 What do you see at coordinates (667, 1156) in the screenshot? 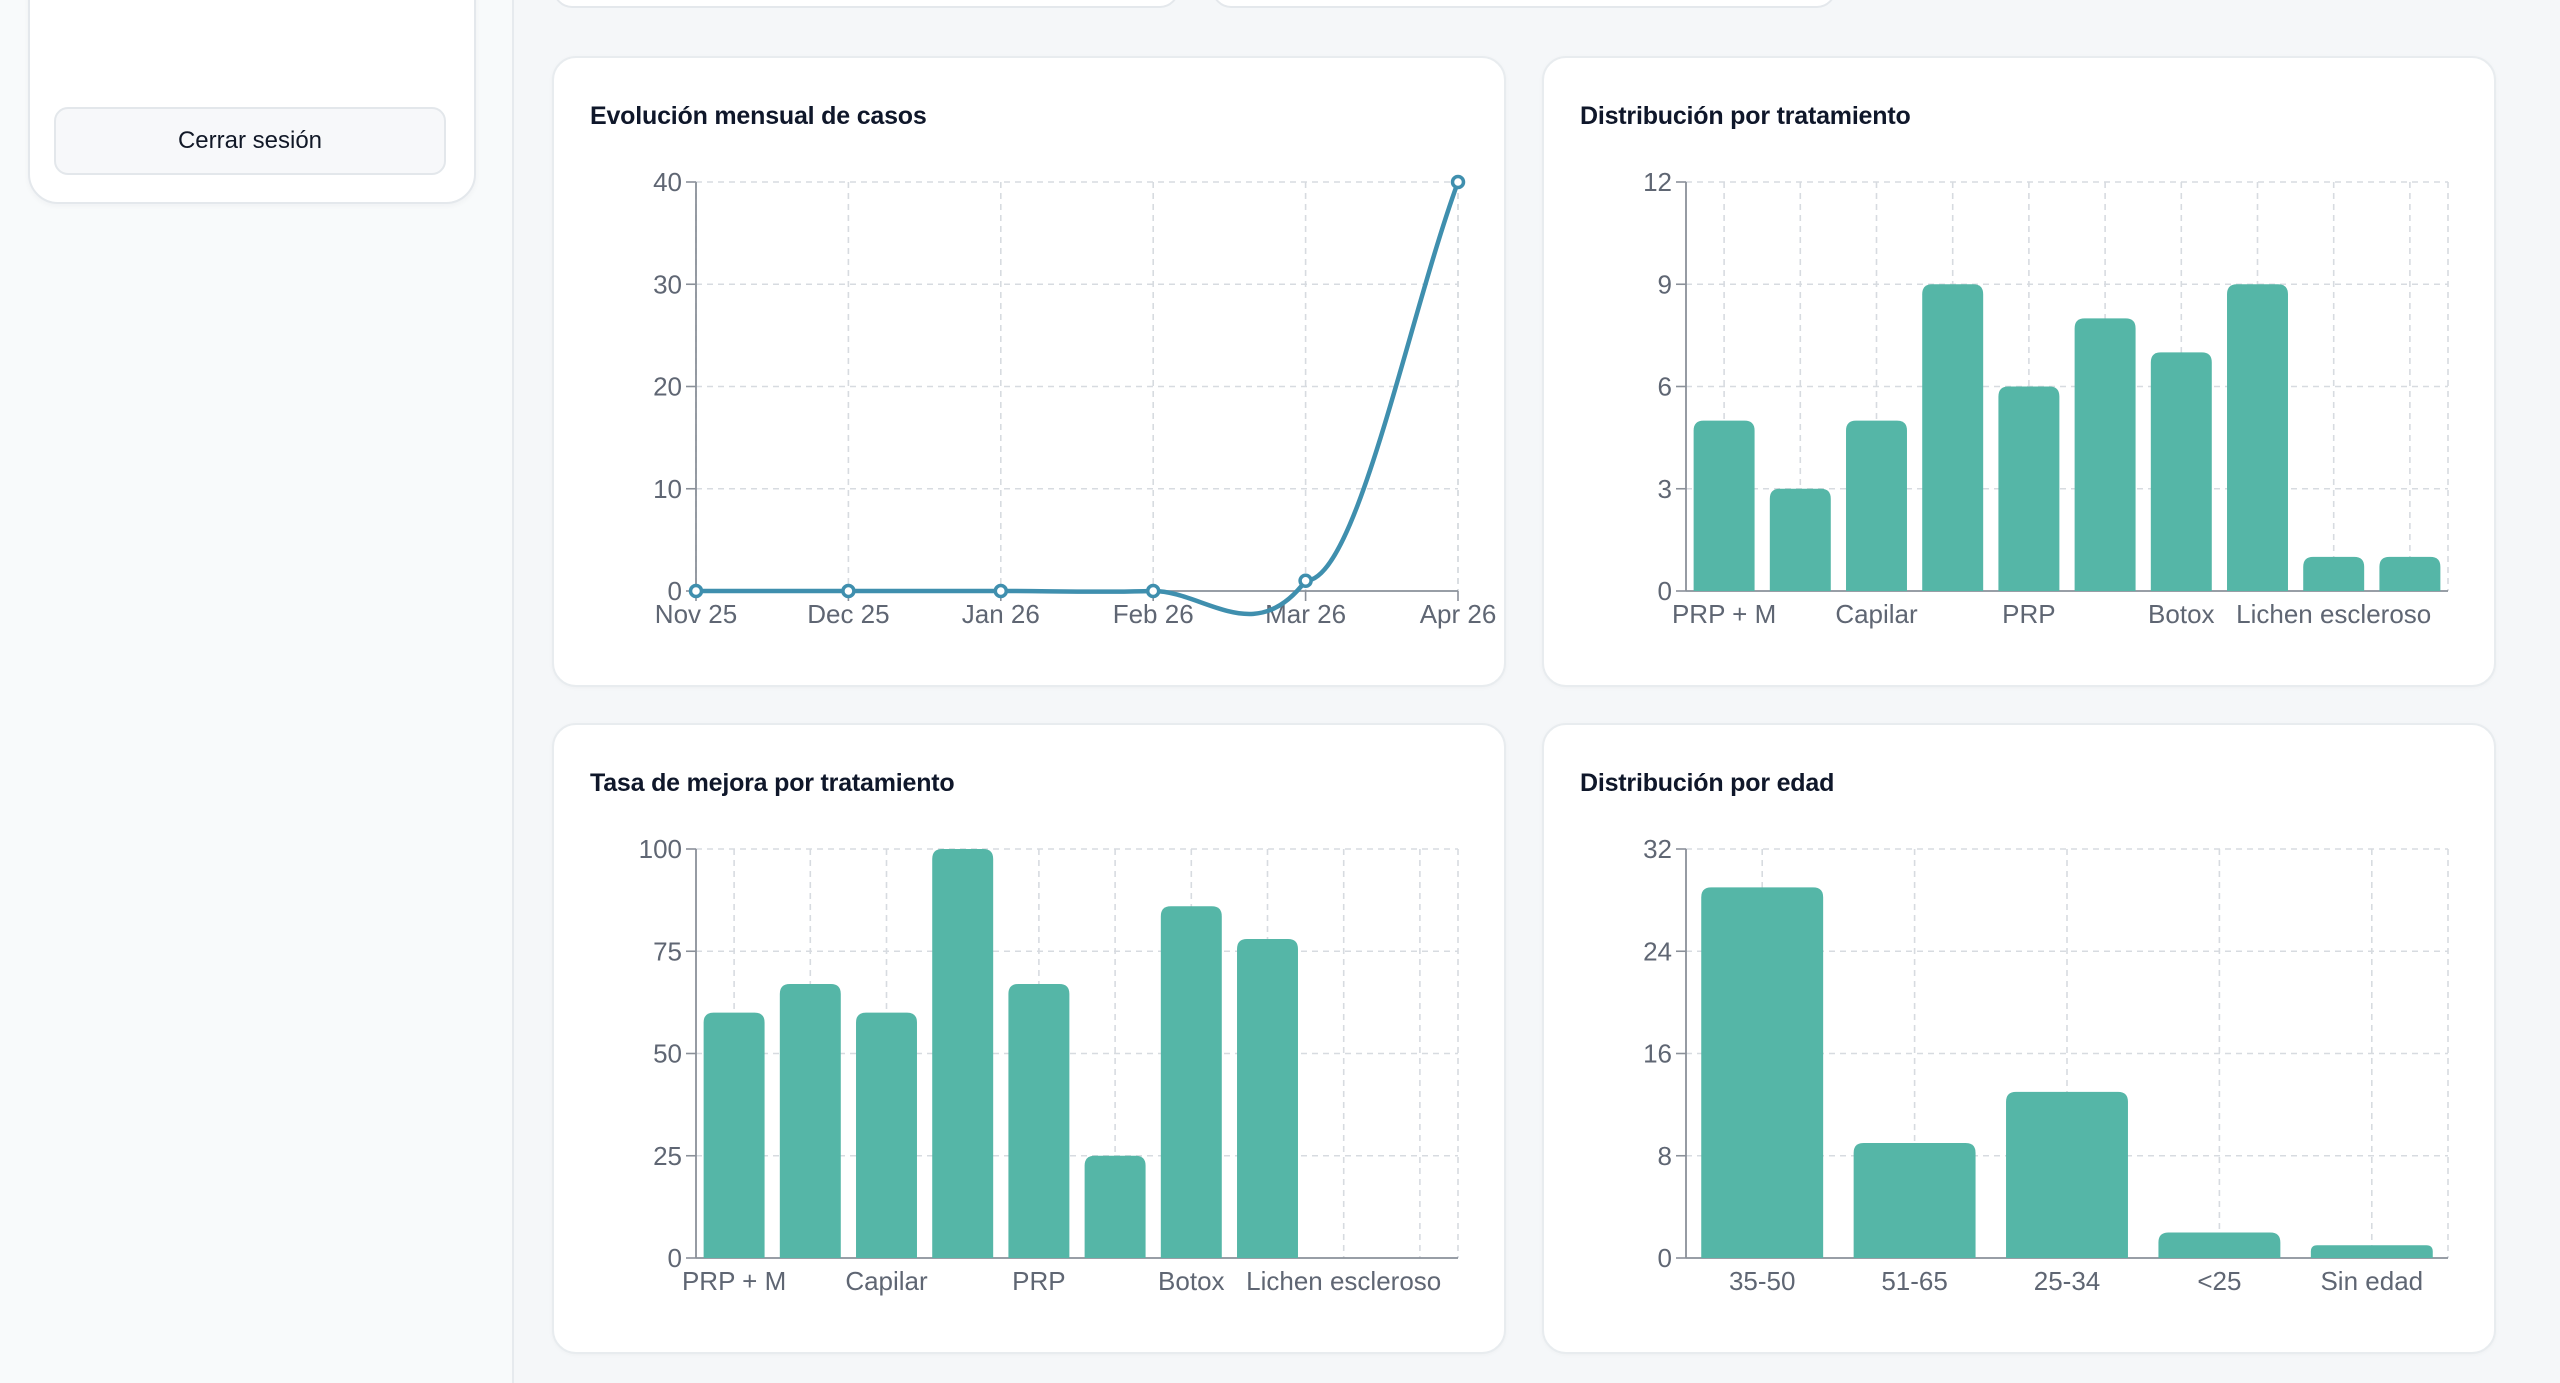
I see `y-tick-label: 25` at bounding box center [667, 1156].